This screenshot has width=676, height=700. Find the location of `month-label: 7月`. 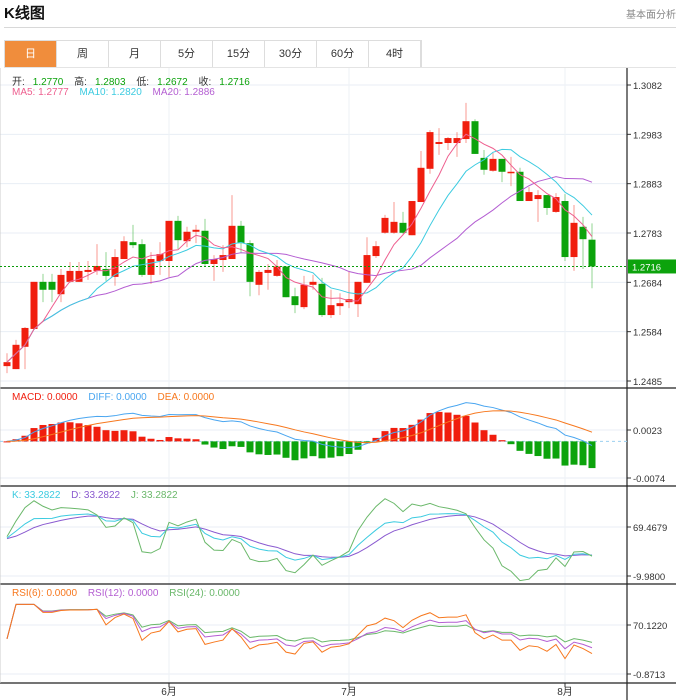

month-label: 7月 is located at coordinates (349, 692).